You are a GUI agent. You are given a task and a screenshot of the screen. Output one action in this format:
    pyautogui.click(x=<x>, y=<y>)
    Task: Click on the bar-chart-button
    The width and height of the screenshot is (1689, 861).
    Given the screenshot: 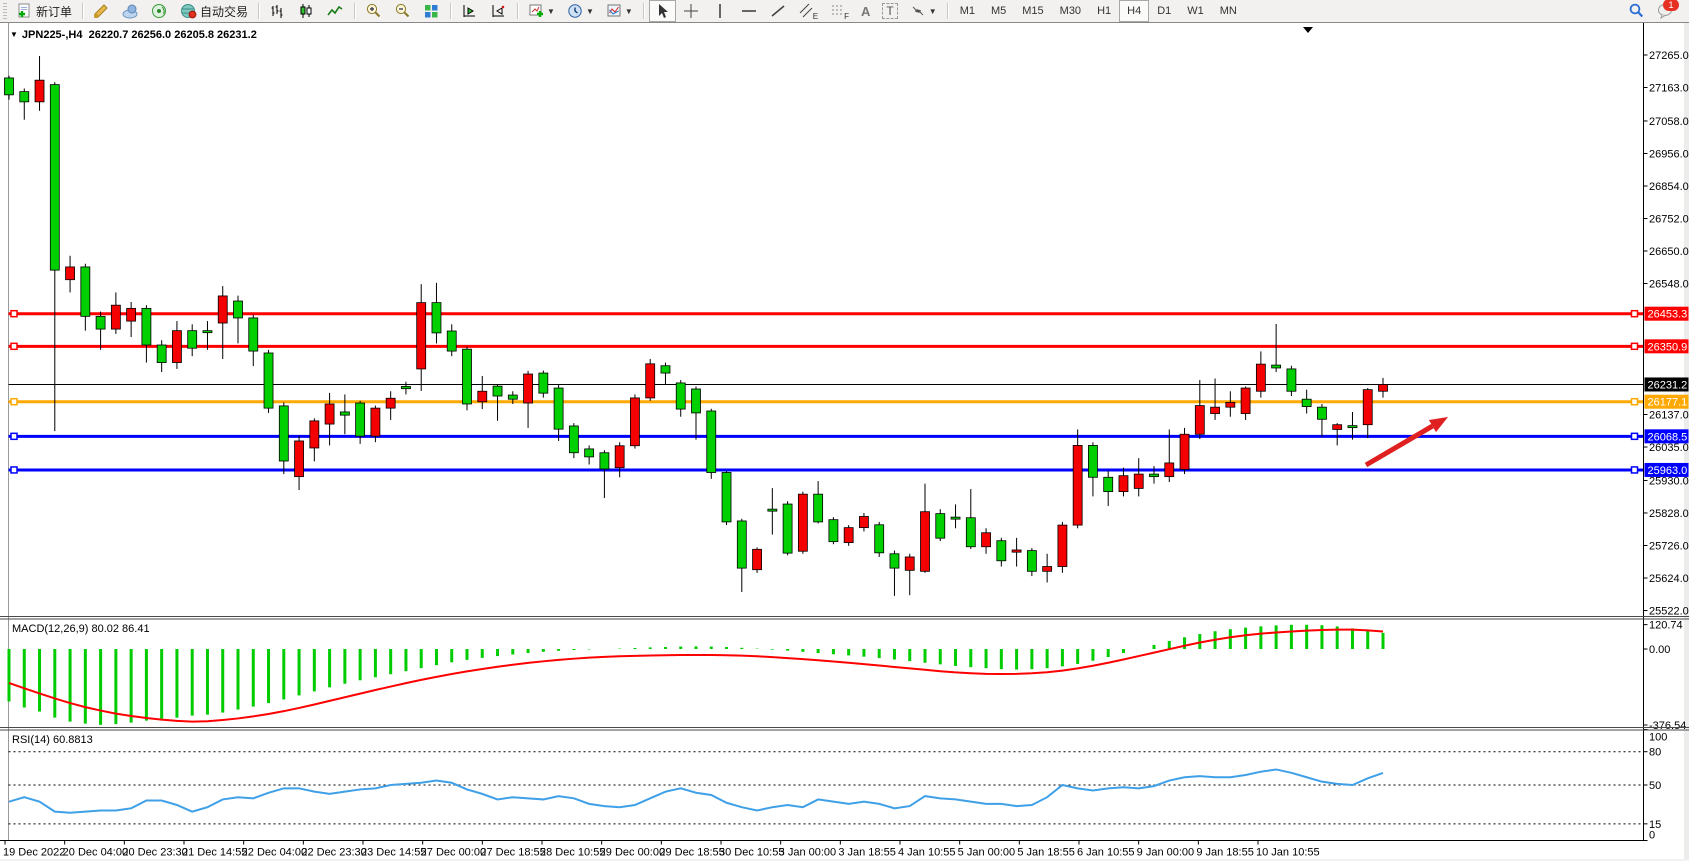 What is the action you would take?
    pyautogui.click(x=277, y=11)
    